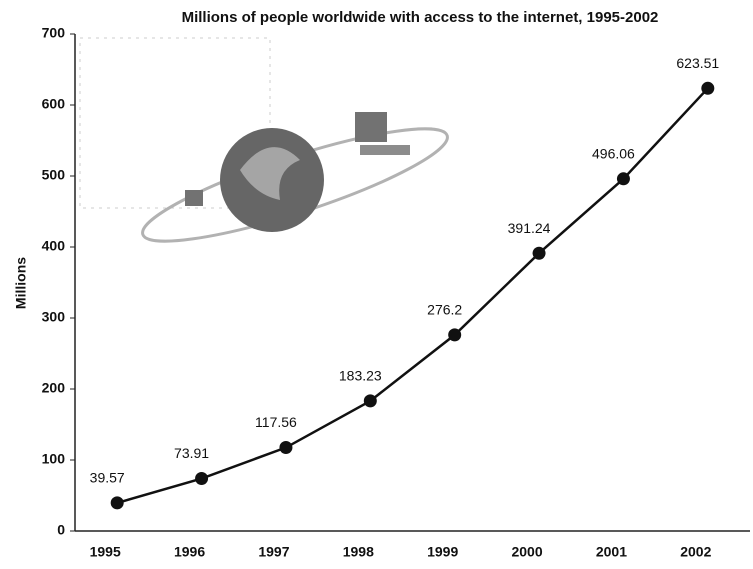 The height and width of the screenshot is (569, 753). I want to click on computer-base, so click(385, 150).